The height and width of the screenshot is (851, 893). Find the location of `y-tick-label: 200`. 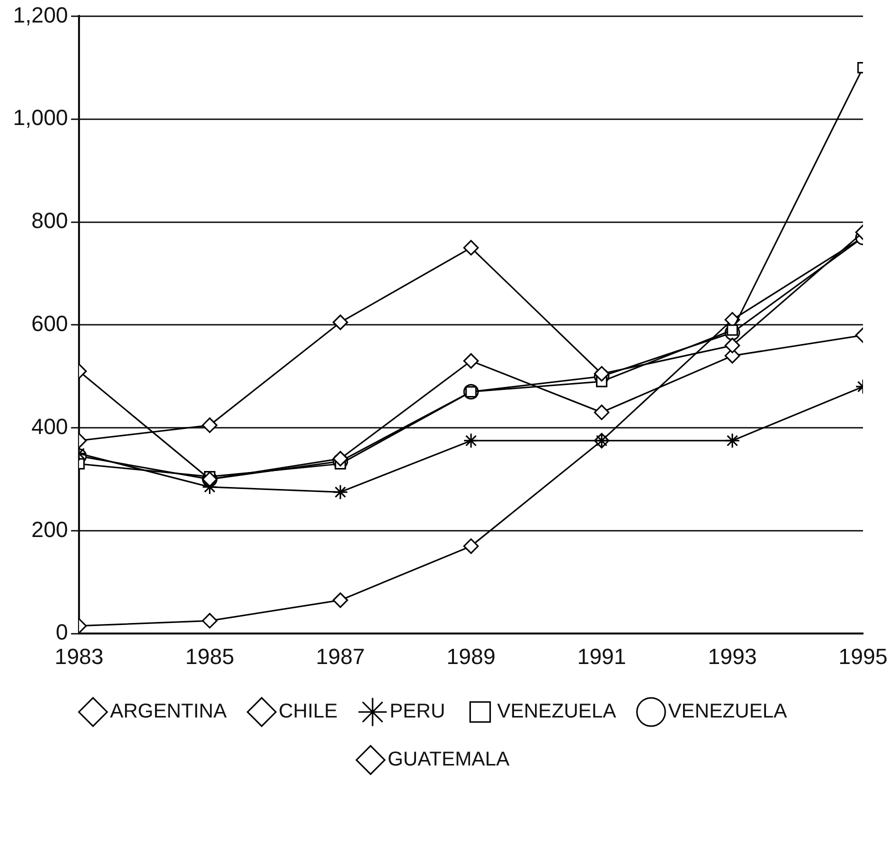

y-tick-label: 200 is located at coordinates (49, 529).